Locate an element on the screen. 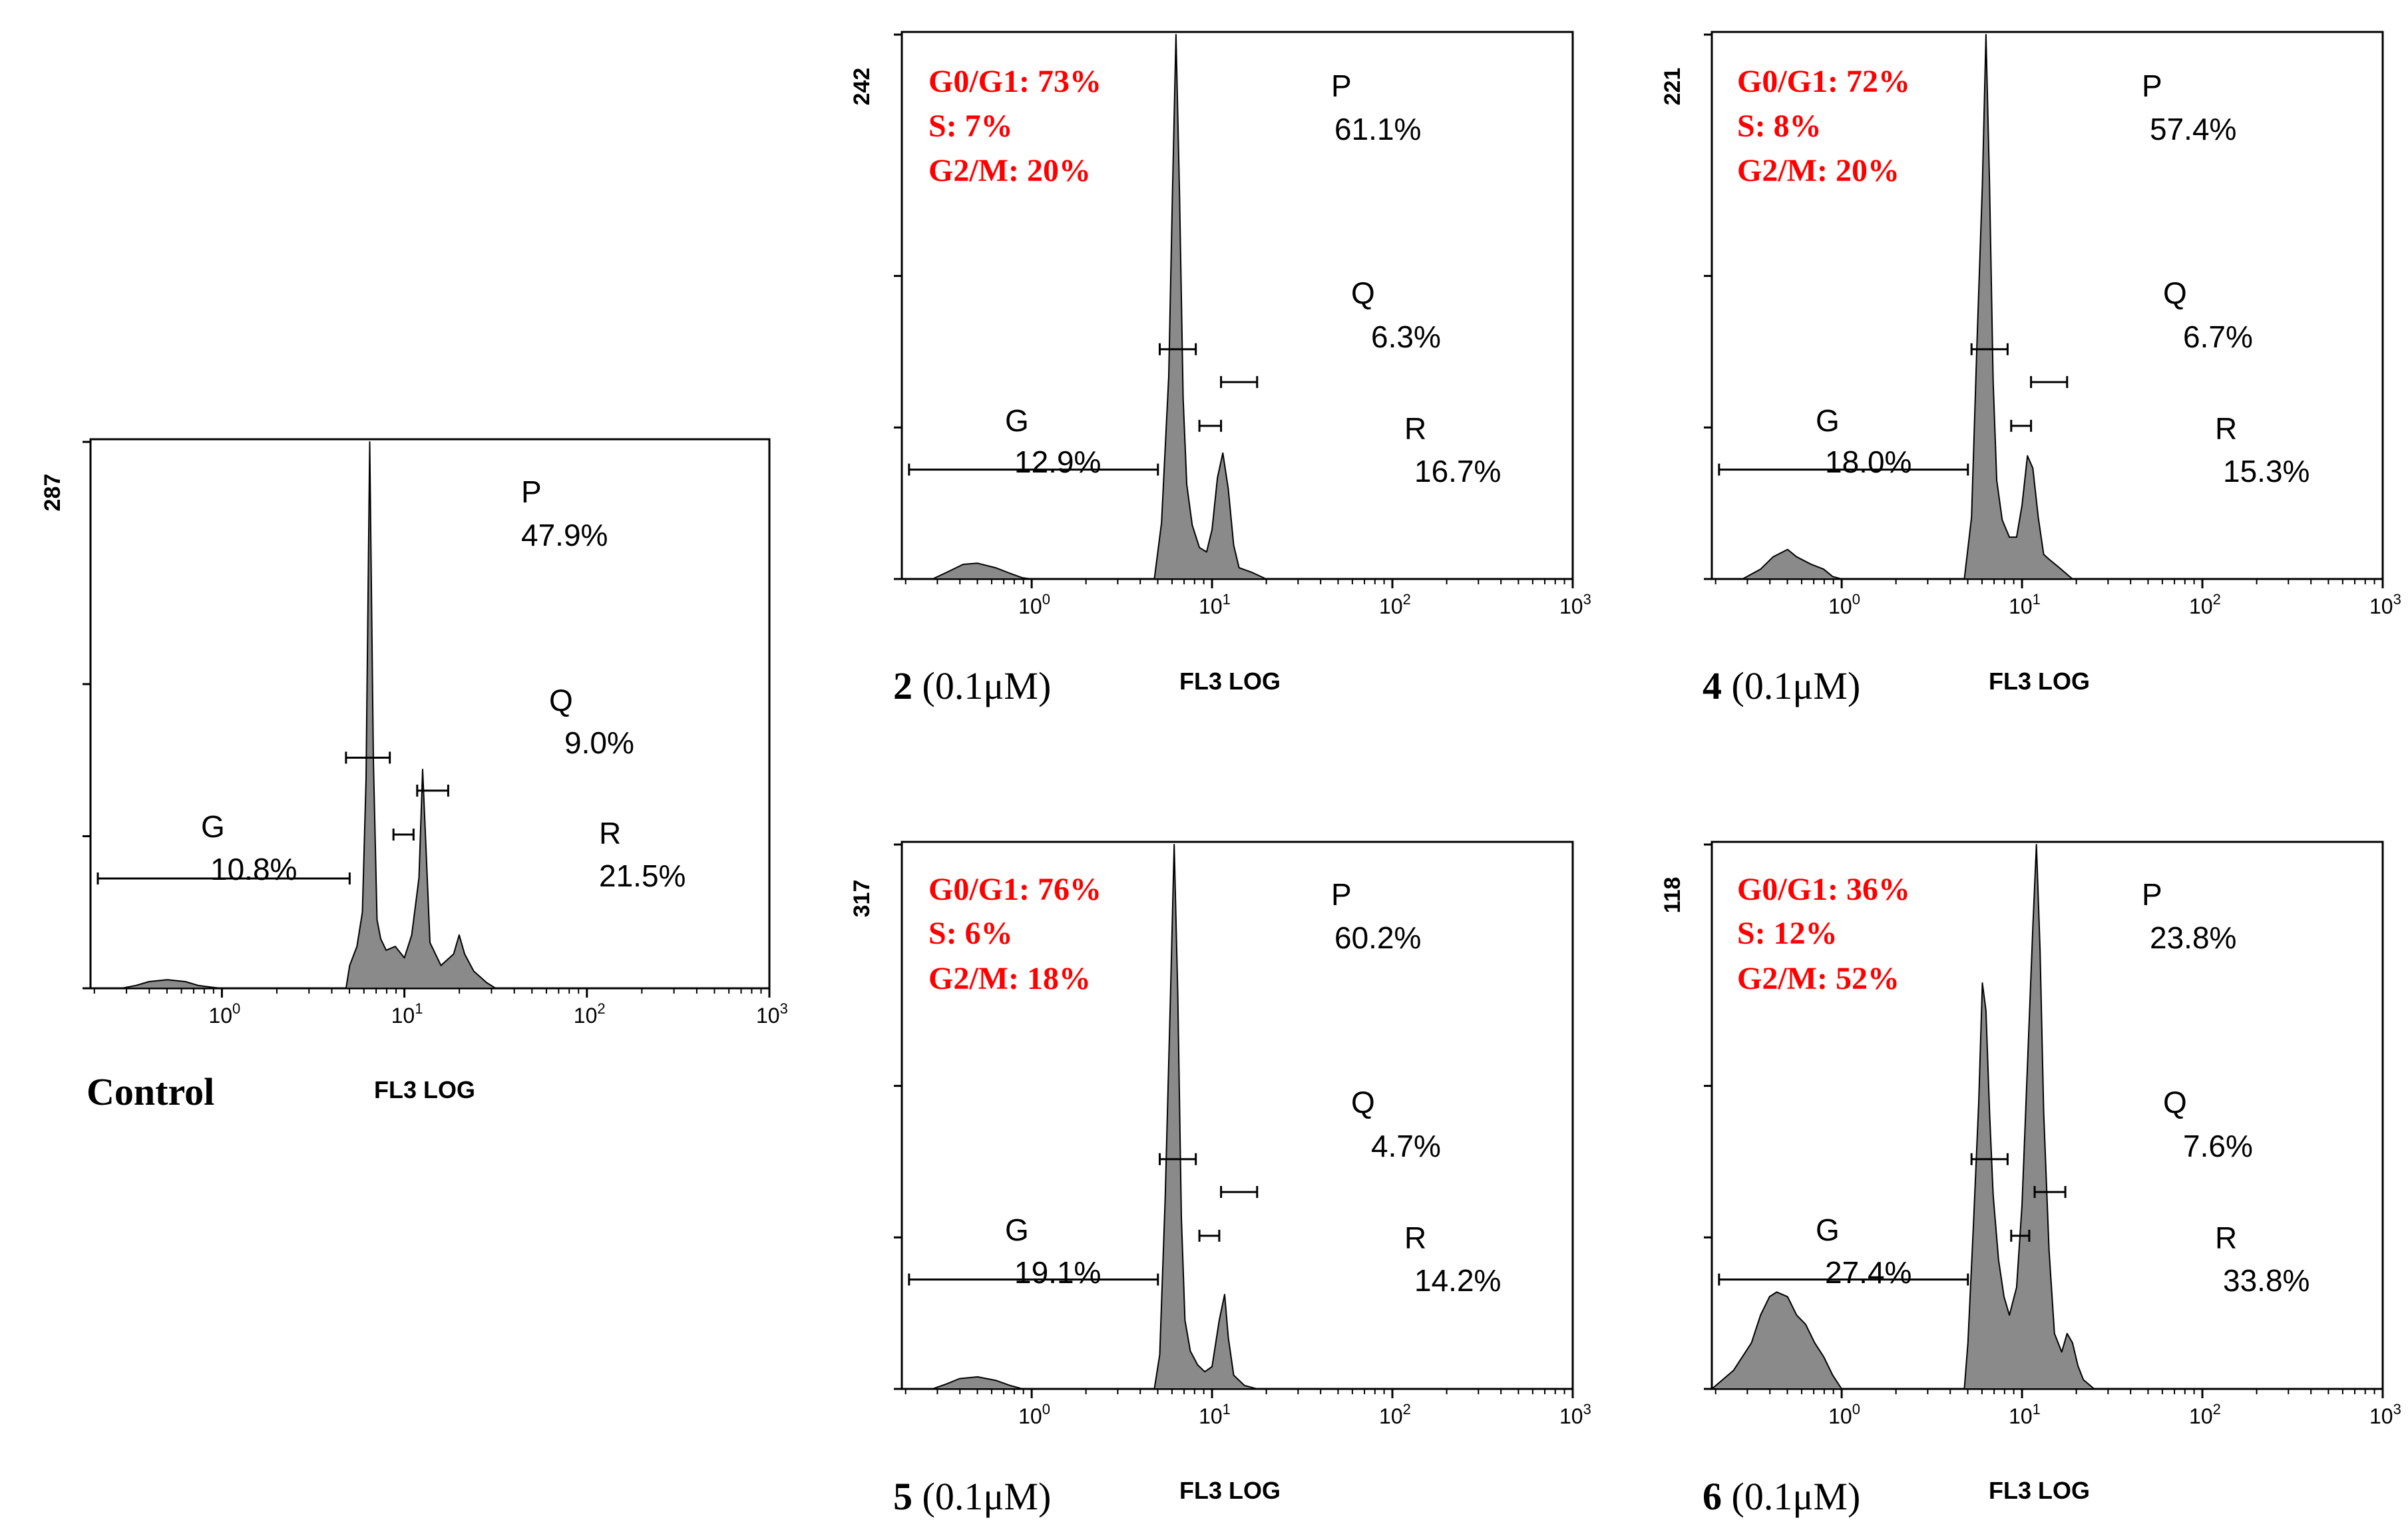  gate-value-g: 12.9% is located at coordinates (1057, 462).